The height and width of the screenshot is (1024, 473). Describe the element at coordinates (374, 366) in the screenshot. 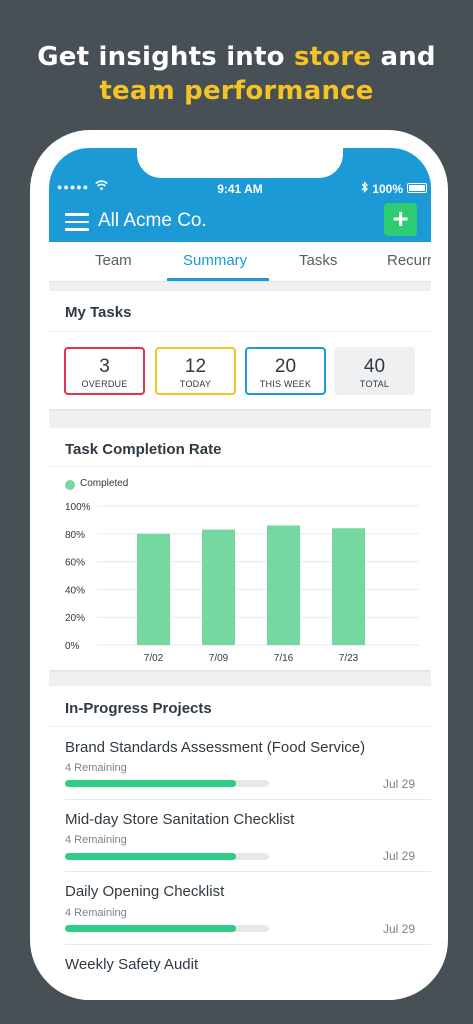

I see `stat-value: 40` at that location.